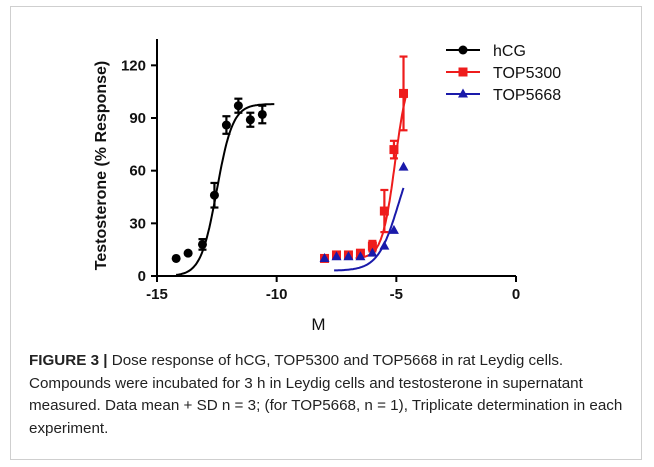 Image resolution: width=654 pixels, height=467 pixels. Describe the element at coordinates (137, 118) in the screenshot. I see `y-tick-label: 90` at that location.